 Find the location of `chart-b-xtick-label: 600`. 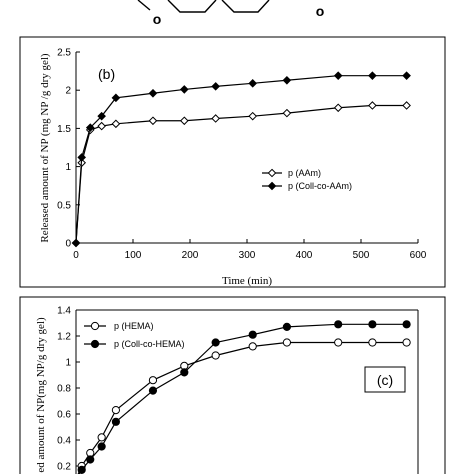

chart-b-xtick-label: 600 is located at coordinates (418, 255).